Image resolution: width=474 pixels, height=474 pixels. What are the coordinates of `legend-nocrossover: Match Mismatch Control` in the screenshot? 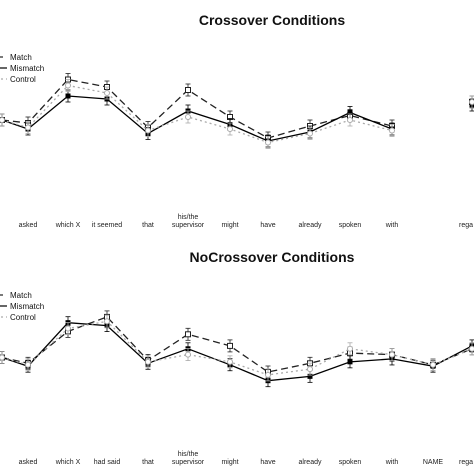 It's located at (22, 306).